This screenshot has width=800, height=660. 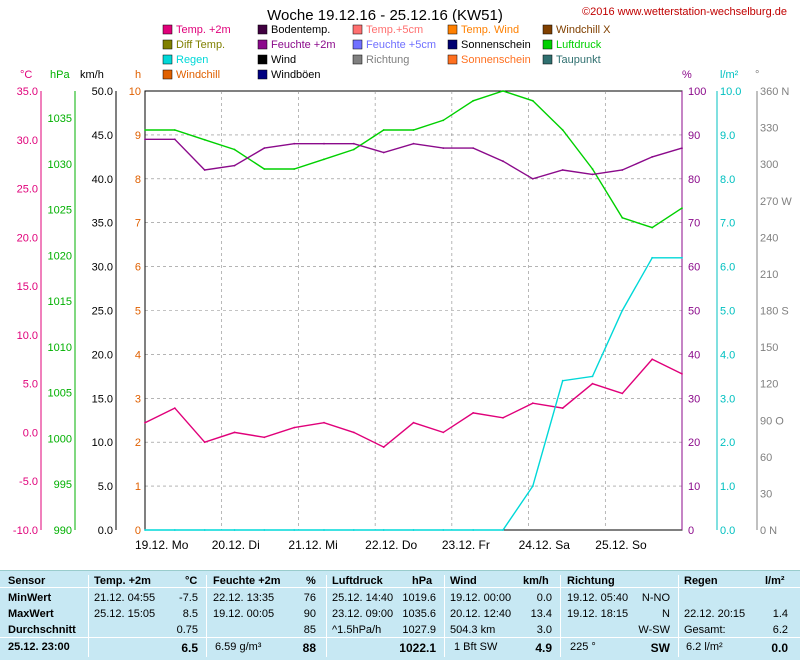 What do you see at coordinates (779, 648) in the screenshot?
I see `now-rain-value: 0.0` at bounding box center [779, 648].